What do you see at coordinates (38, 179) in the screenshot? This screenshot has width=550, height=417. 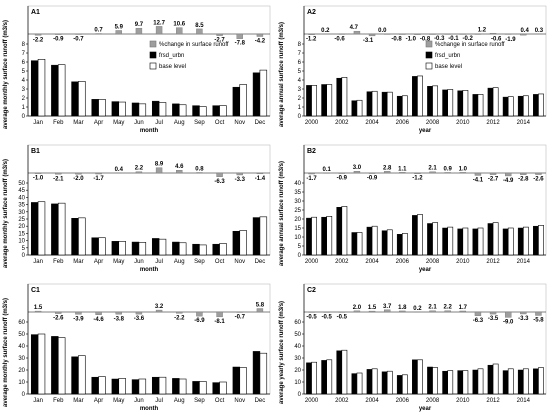 I see `pct-label: -1.0` at bounding box center [38, 179].